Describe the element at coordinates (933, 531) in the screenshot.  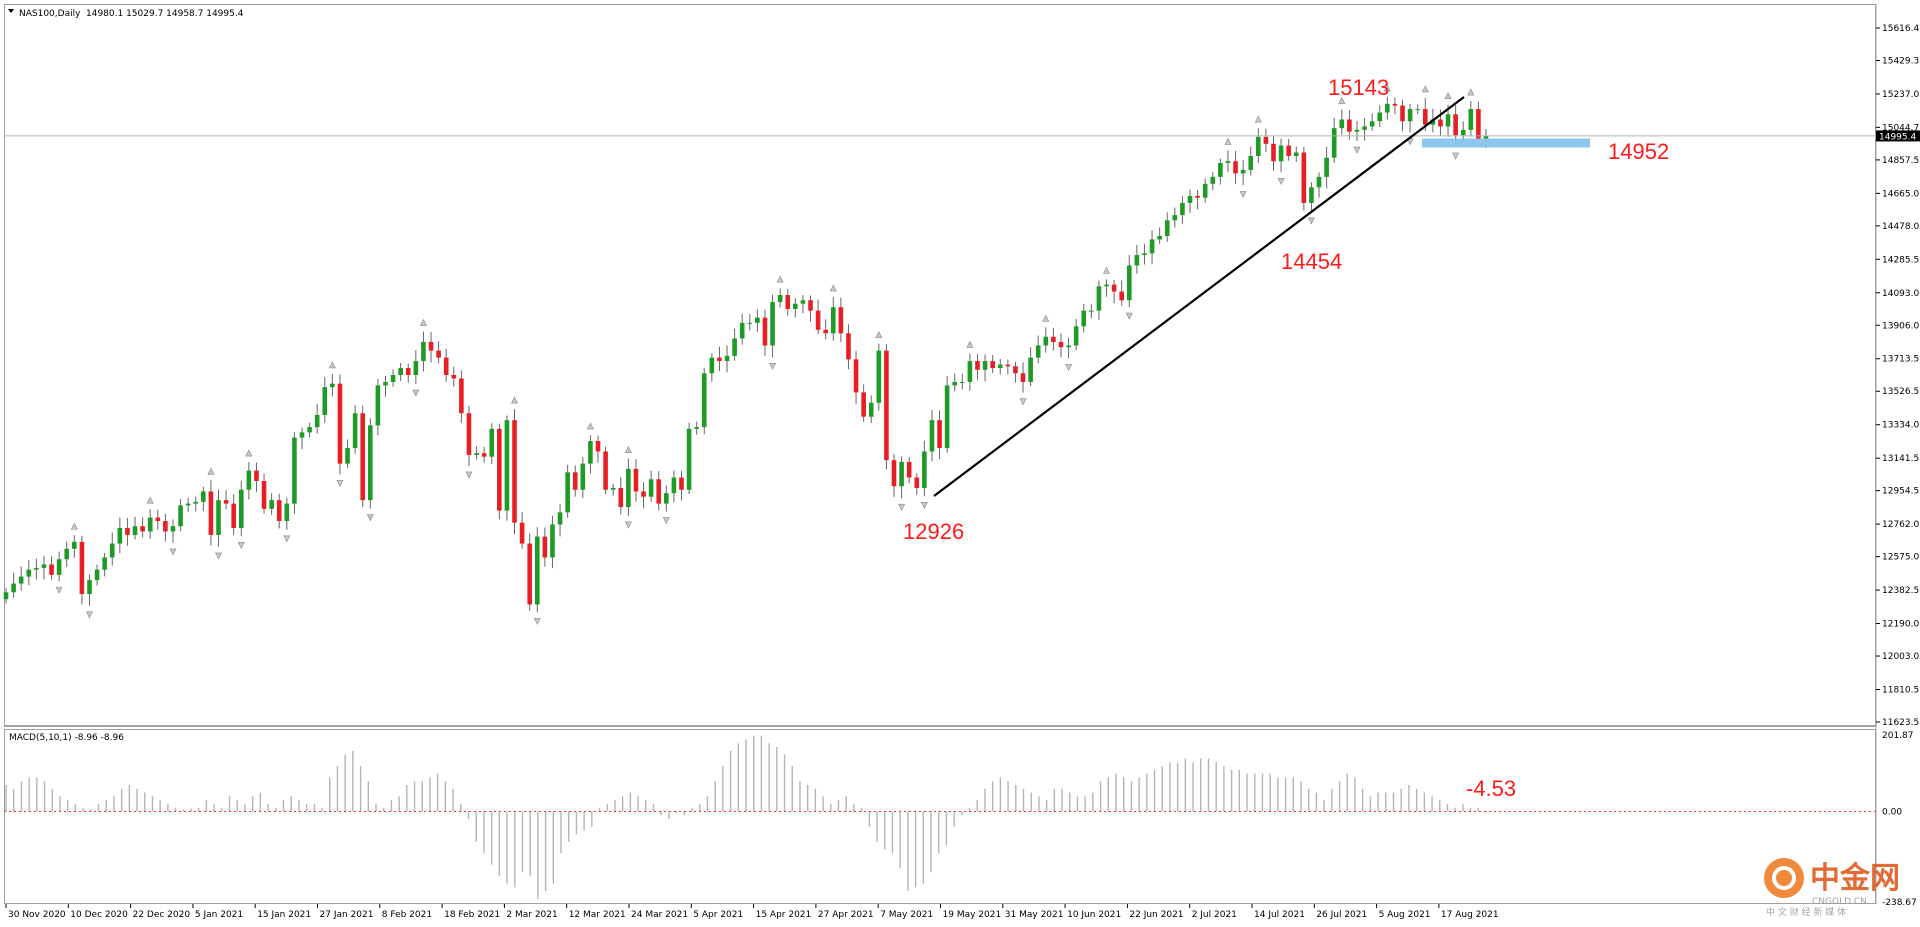
I see `annotation-12926: 12926` at that location.